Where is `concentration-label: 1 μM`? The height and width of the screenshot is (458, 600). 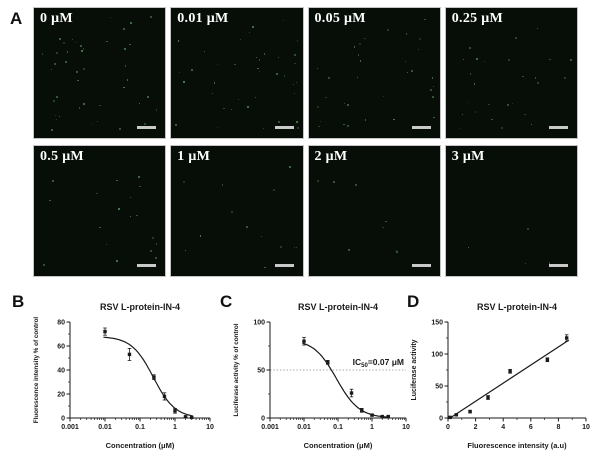
concentration-label: 1 μM is located at coordinates (194, 156).